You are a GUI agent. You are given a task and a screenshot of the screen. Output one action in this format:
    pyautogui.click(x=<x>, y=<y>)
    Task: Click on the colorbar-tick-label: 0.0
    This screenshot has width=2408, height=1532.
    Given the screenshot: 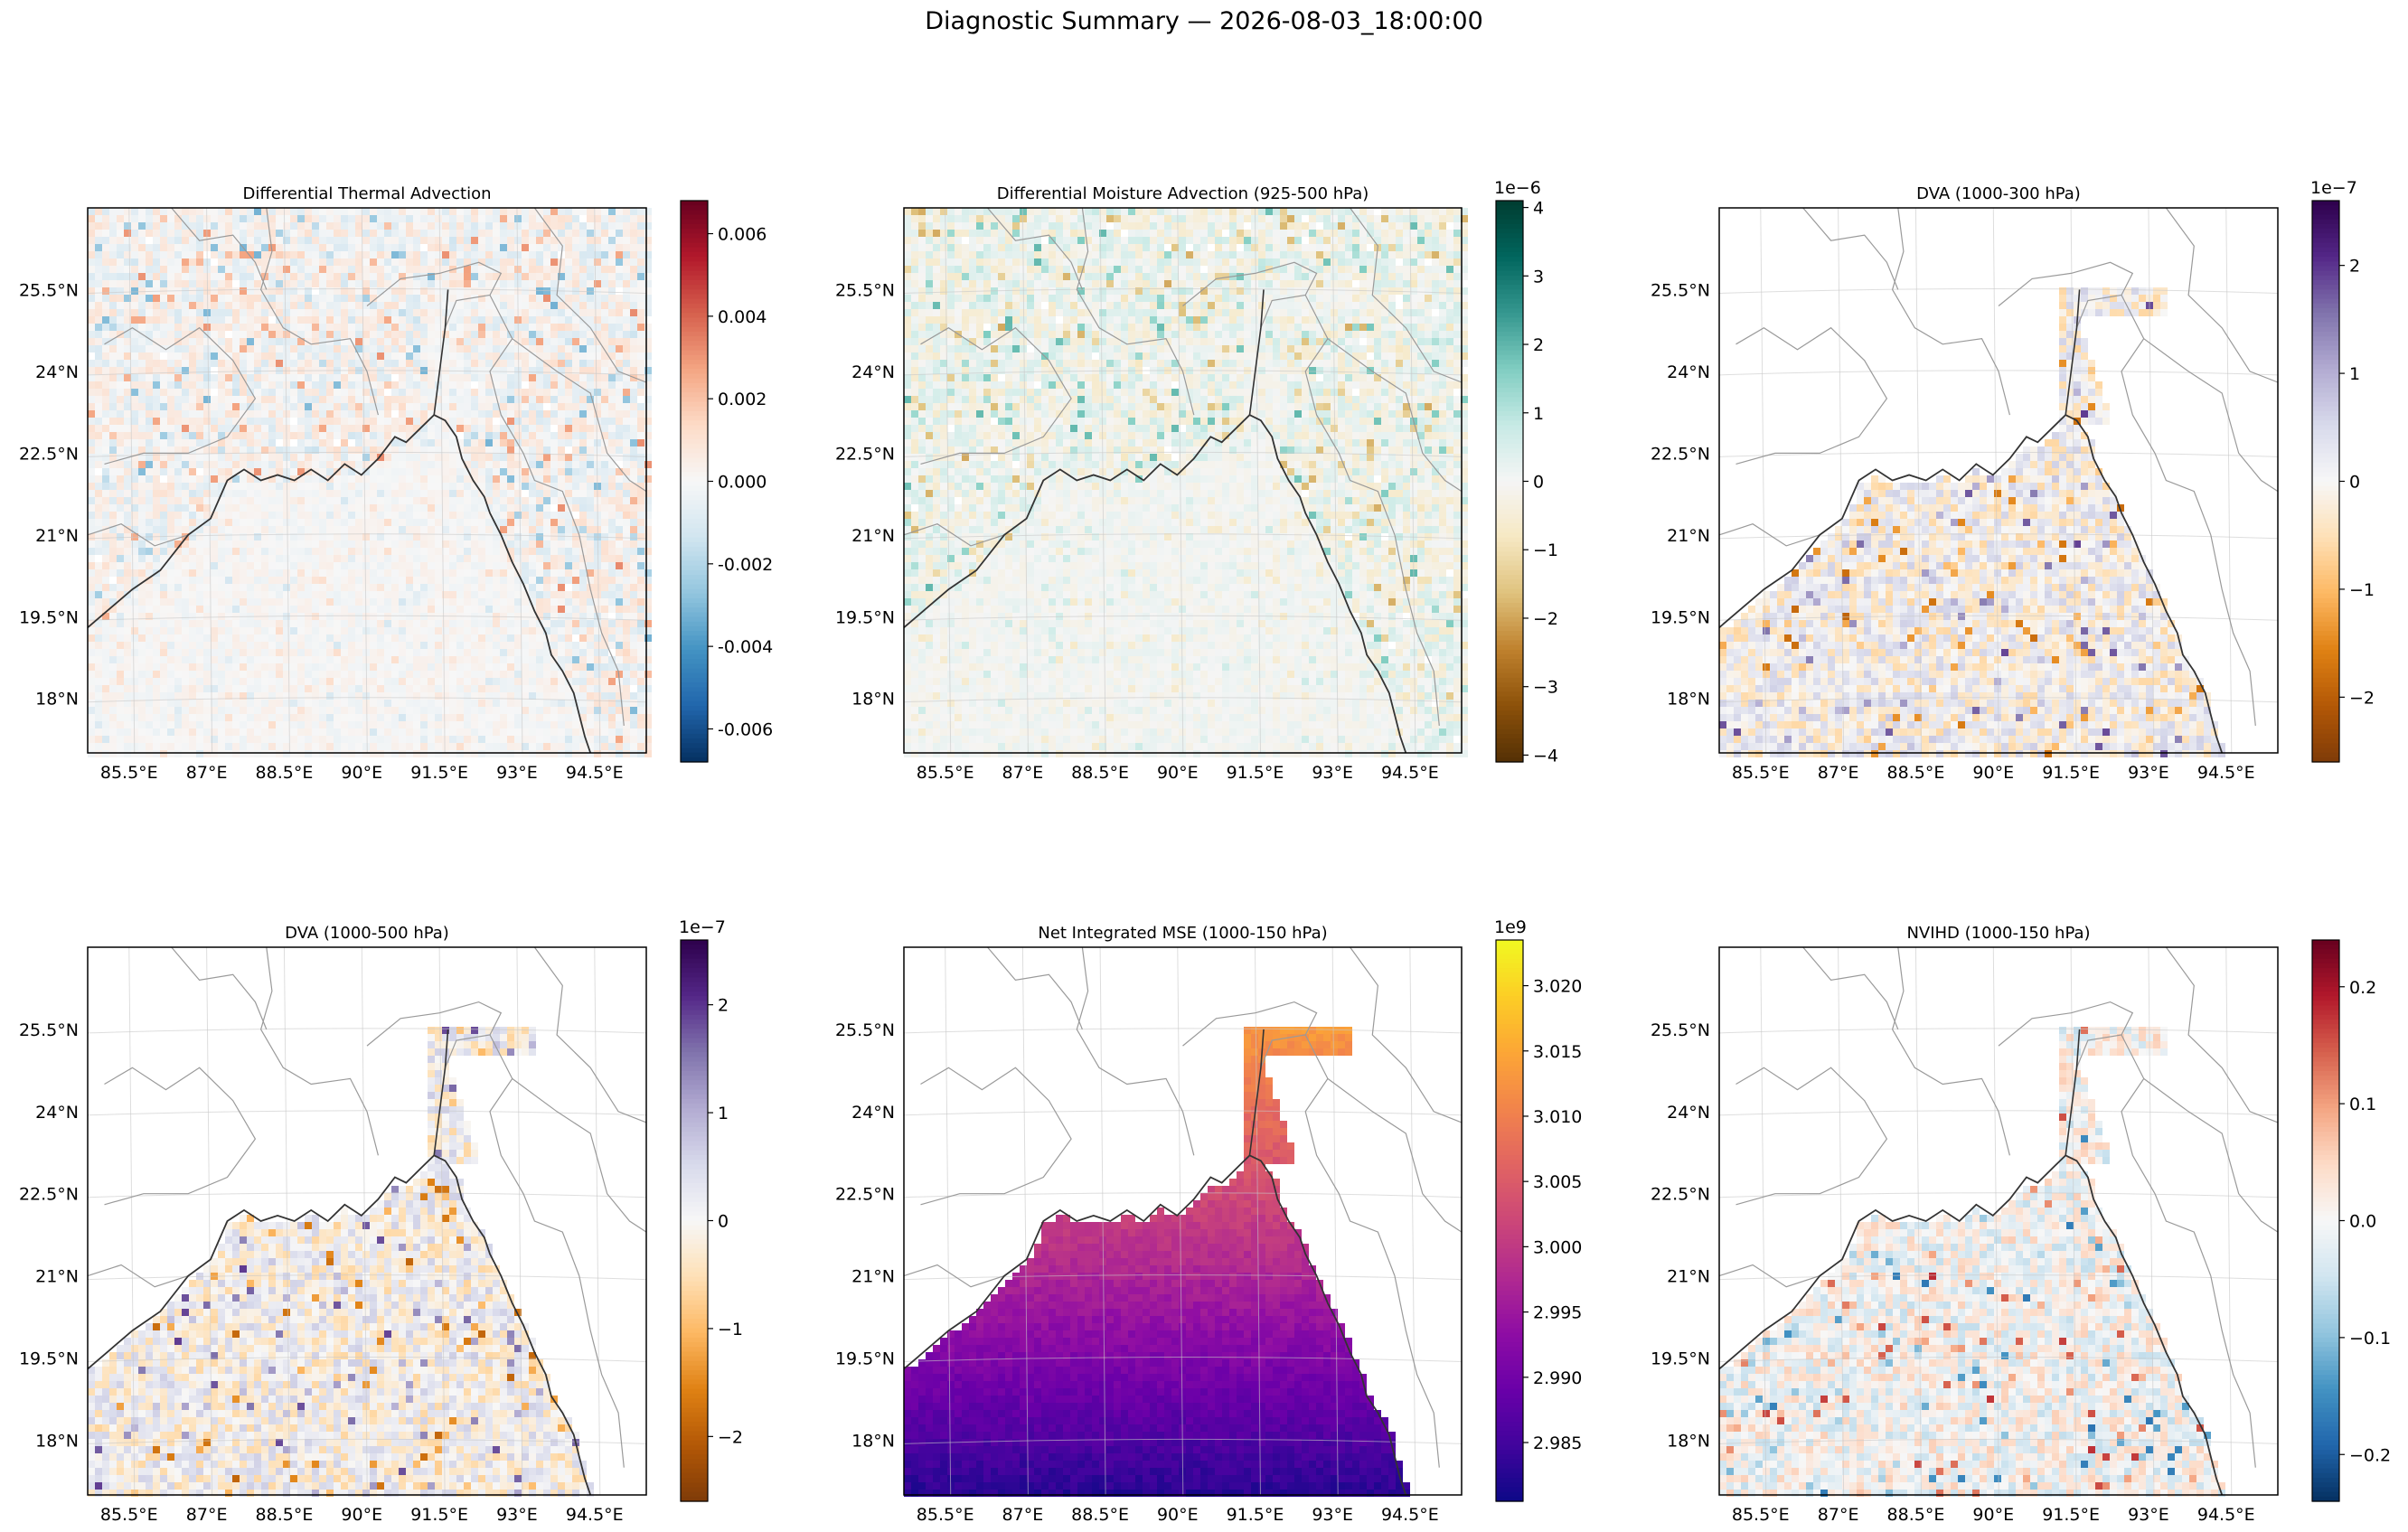 What is the action you would take?
    pyautogui.click(x=2362, y=1222)
    